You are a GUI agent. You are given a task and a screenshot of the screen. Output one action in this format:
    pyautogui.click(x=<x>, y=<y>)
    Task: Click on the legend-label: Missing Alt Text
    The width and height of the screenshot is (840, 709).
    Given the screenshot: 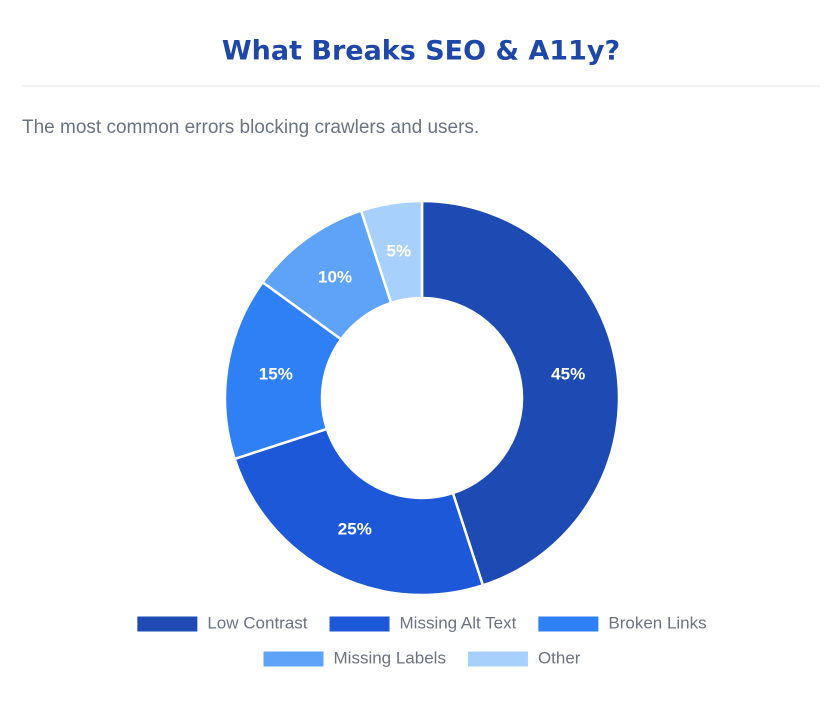 What is the action you would take?
    pyautogui.click(x=458, y=622)
    